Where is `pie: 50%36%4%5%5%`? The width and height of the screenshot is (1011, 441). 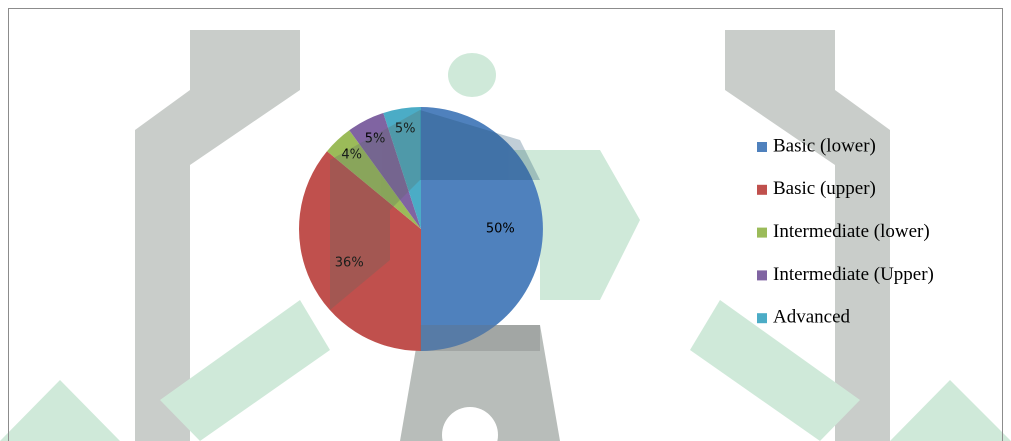
pie: 50%36%4%5%5% is located at coordinates (421, 229).